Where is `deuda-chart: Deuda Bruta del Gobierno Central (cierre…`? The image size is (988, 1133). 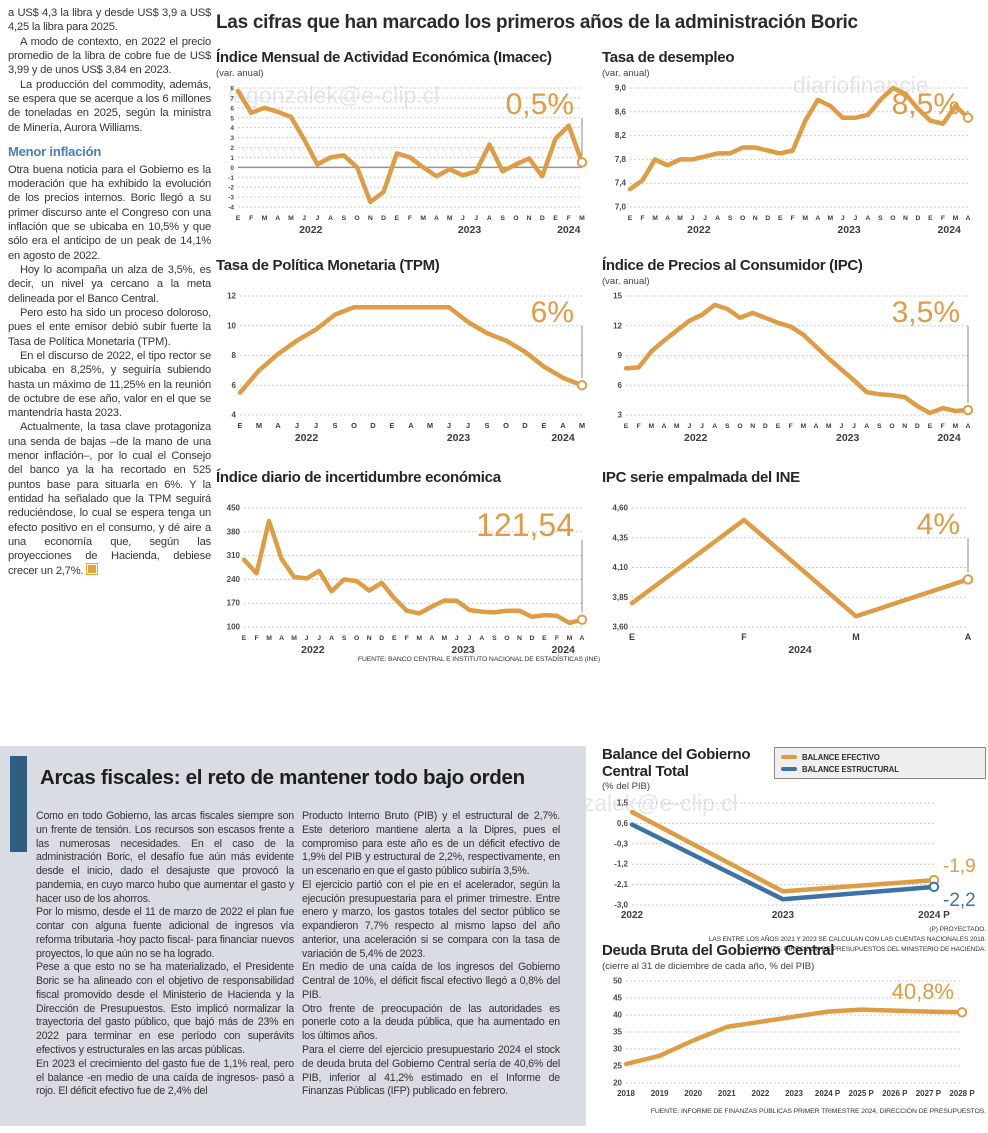
deuda-chart: Deuda Bruta del Gobierno Central (cierre… is located at coordinates (794, 1028).